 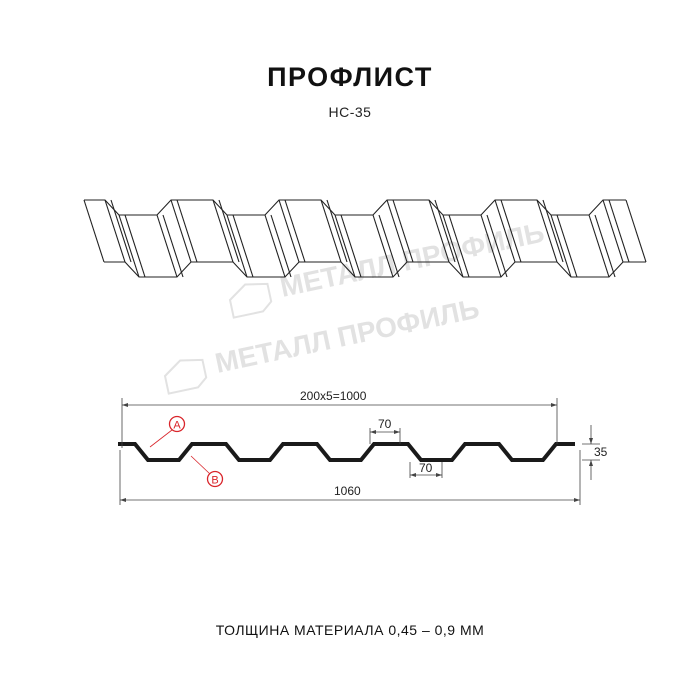 I want to click on marker-a: A, so click(x=167, y=431).